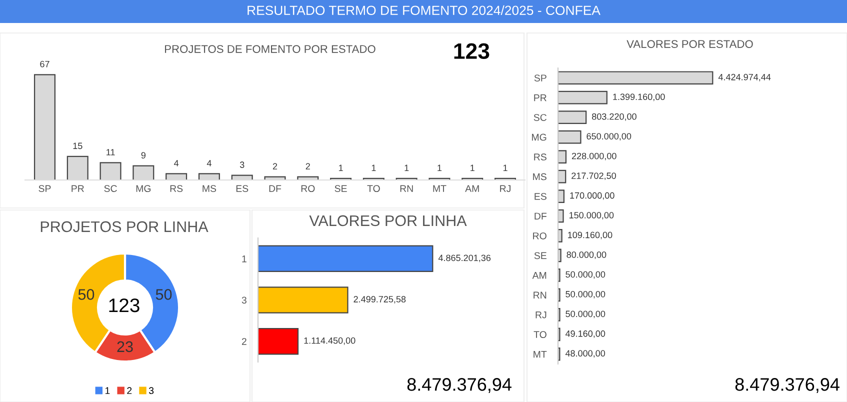  Describe the element at coordinates (151, 390) in the screenshot. I see `legend-label: 3` at that location.